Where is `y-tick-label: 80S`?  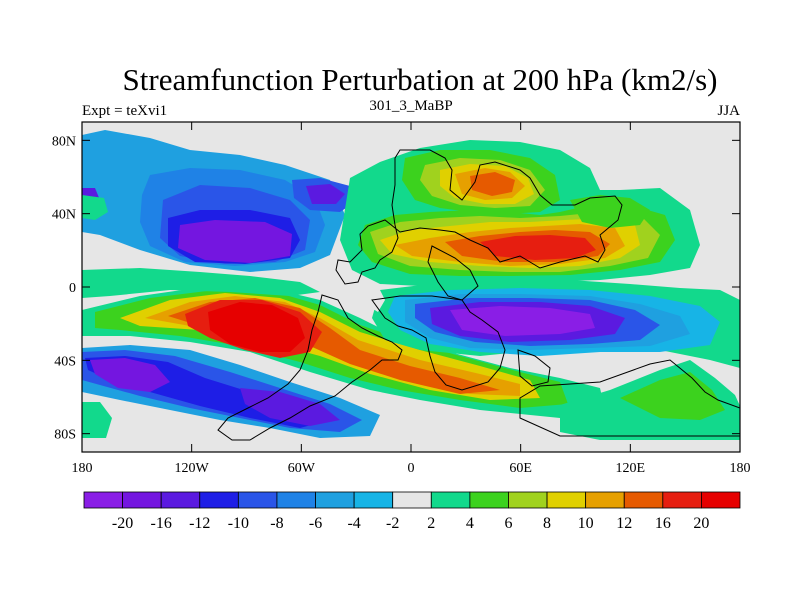
y-tick-label: 80S is located at coordinates (65, 435).